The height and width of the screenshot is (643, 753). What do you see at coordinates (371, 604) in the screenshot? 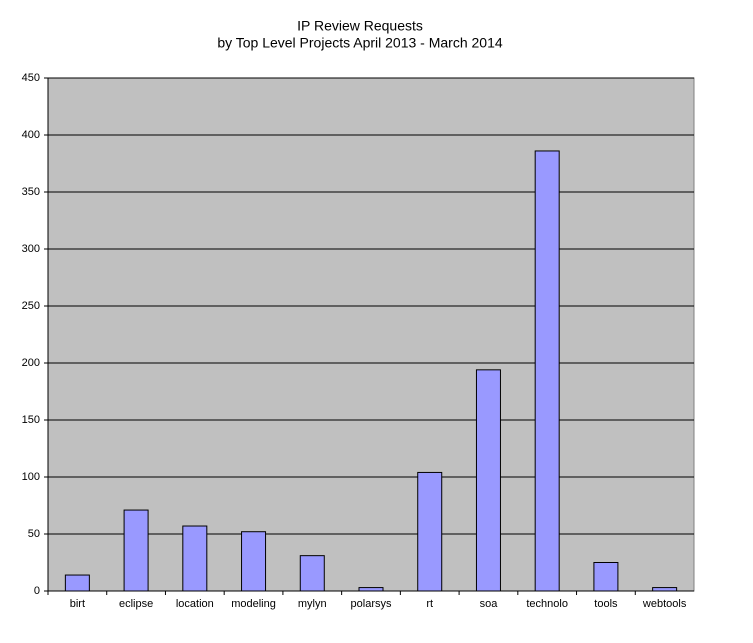
I see `x-tick-label: polarsys` at bounding box center [371, 604].